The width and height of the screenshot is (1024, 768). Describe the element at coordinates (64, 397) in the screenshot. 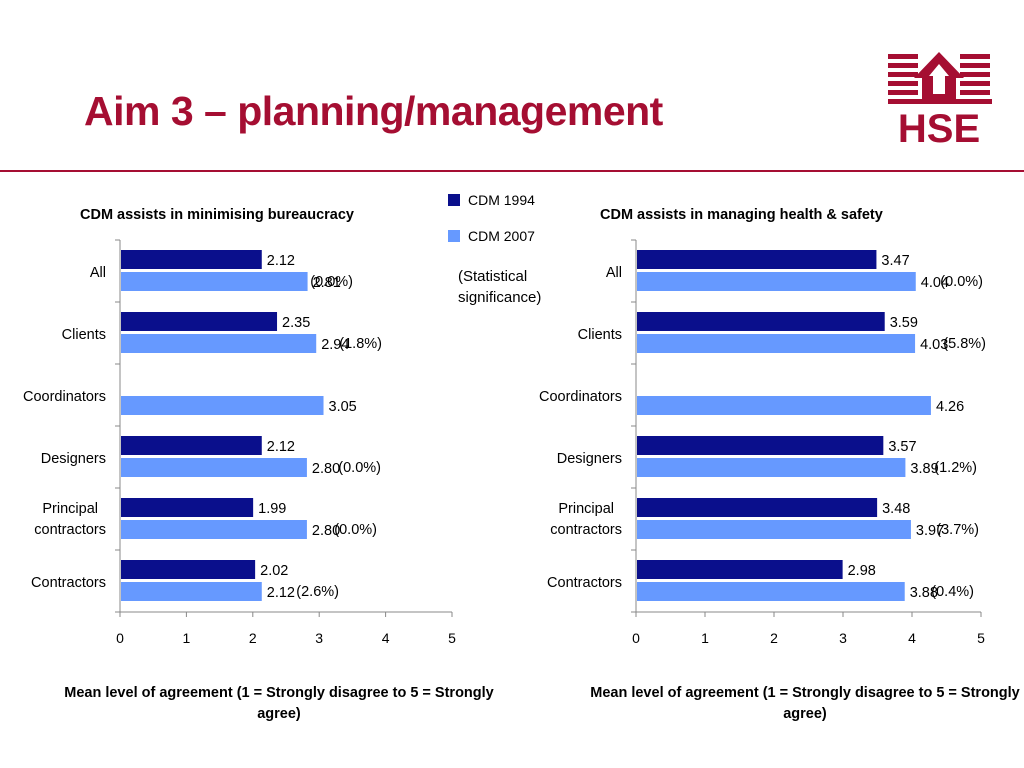

I see `category-label-bureaucracy: Coordinators` at that location.